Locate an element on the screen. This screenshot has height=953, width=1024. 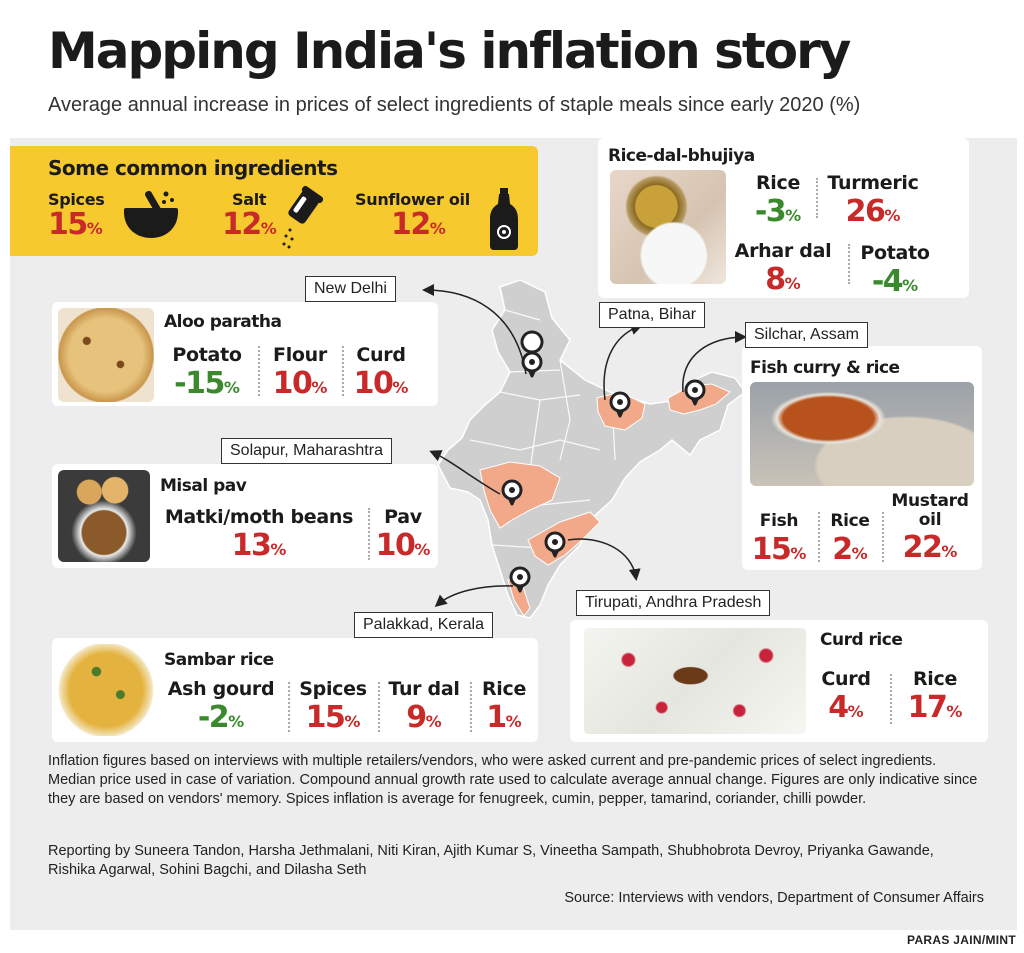
ingredient-curd: Curd 4% is located at coordinates (846, 699).